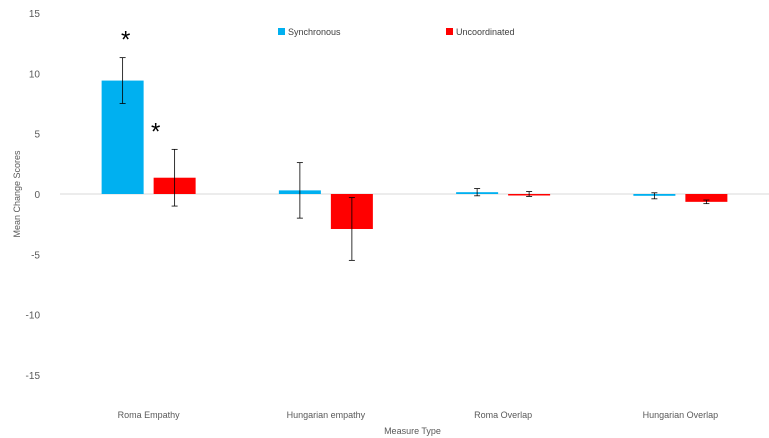  I want to click on x-axis-label: Measure Type, so click(412, 431).